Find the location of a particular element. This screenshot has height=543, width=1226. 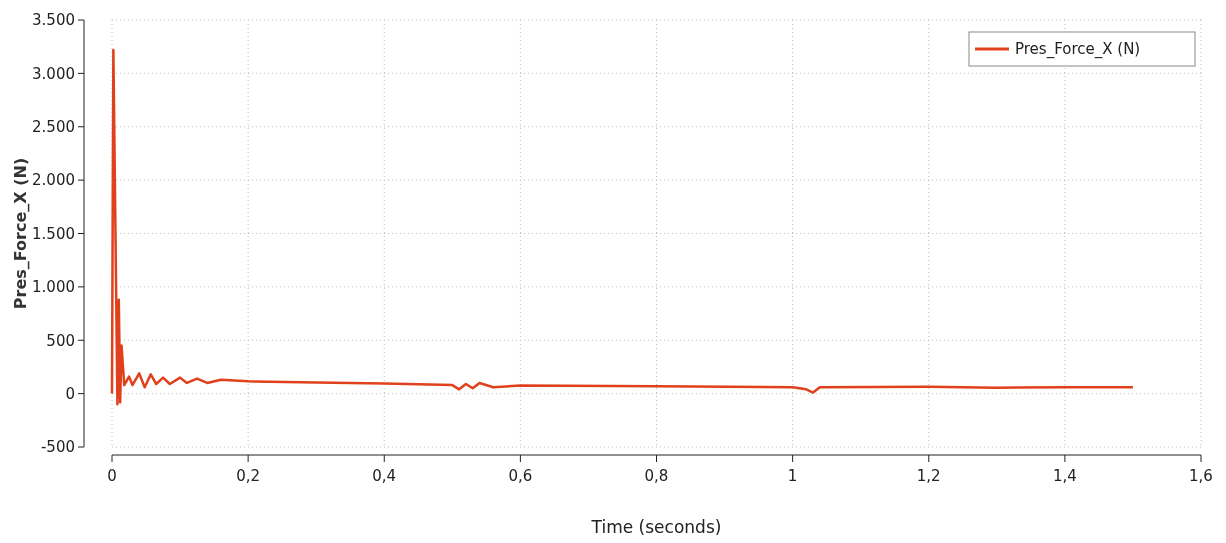

x-tick-label: 0,4 is located at coordinates (384, 476).